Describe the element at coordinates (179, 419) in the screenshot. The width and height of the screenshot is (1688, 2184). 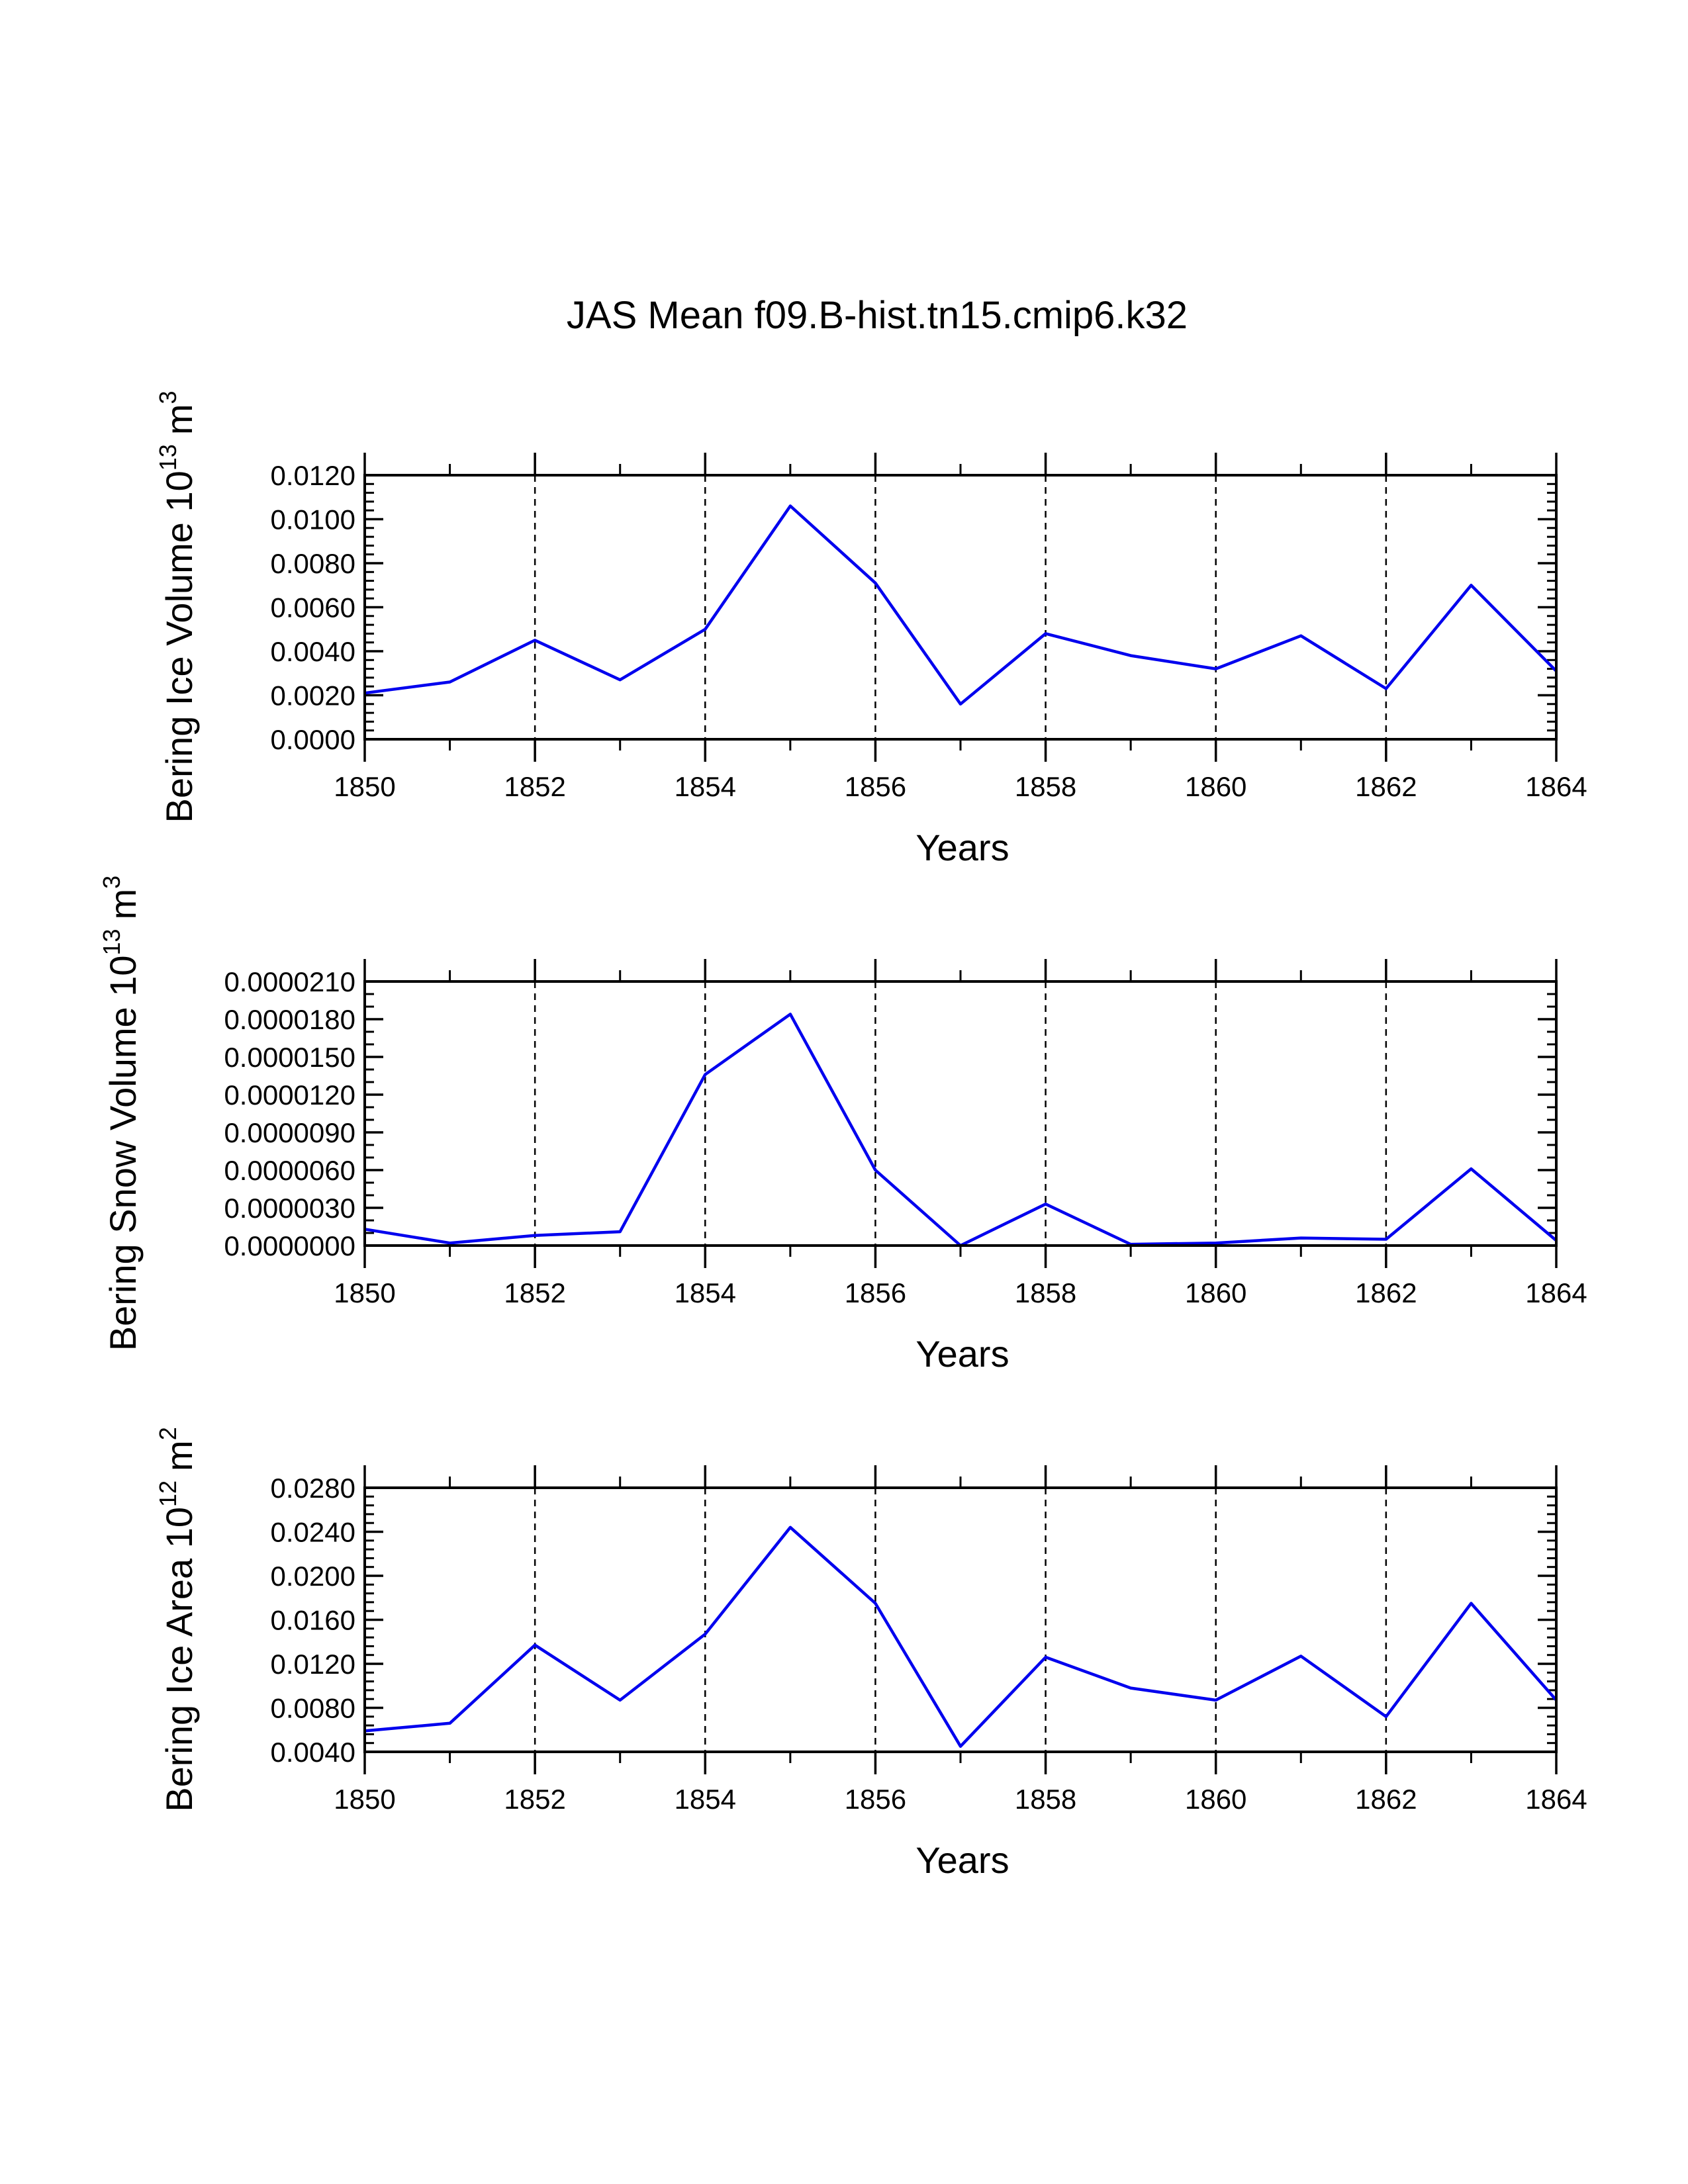
I see `panel-1-ylabel-unit: m` at that location.